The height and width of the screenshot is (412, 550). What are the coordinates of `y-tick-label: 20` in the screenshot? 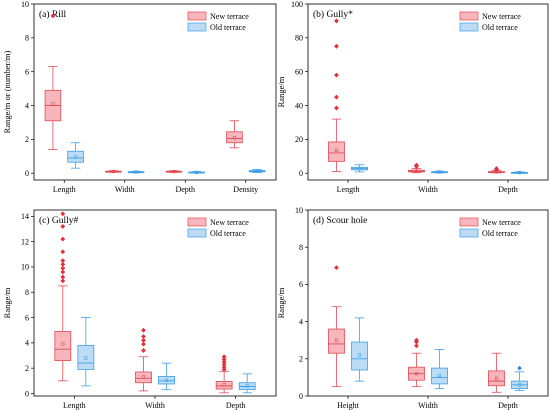 It's located at (299, 139).